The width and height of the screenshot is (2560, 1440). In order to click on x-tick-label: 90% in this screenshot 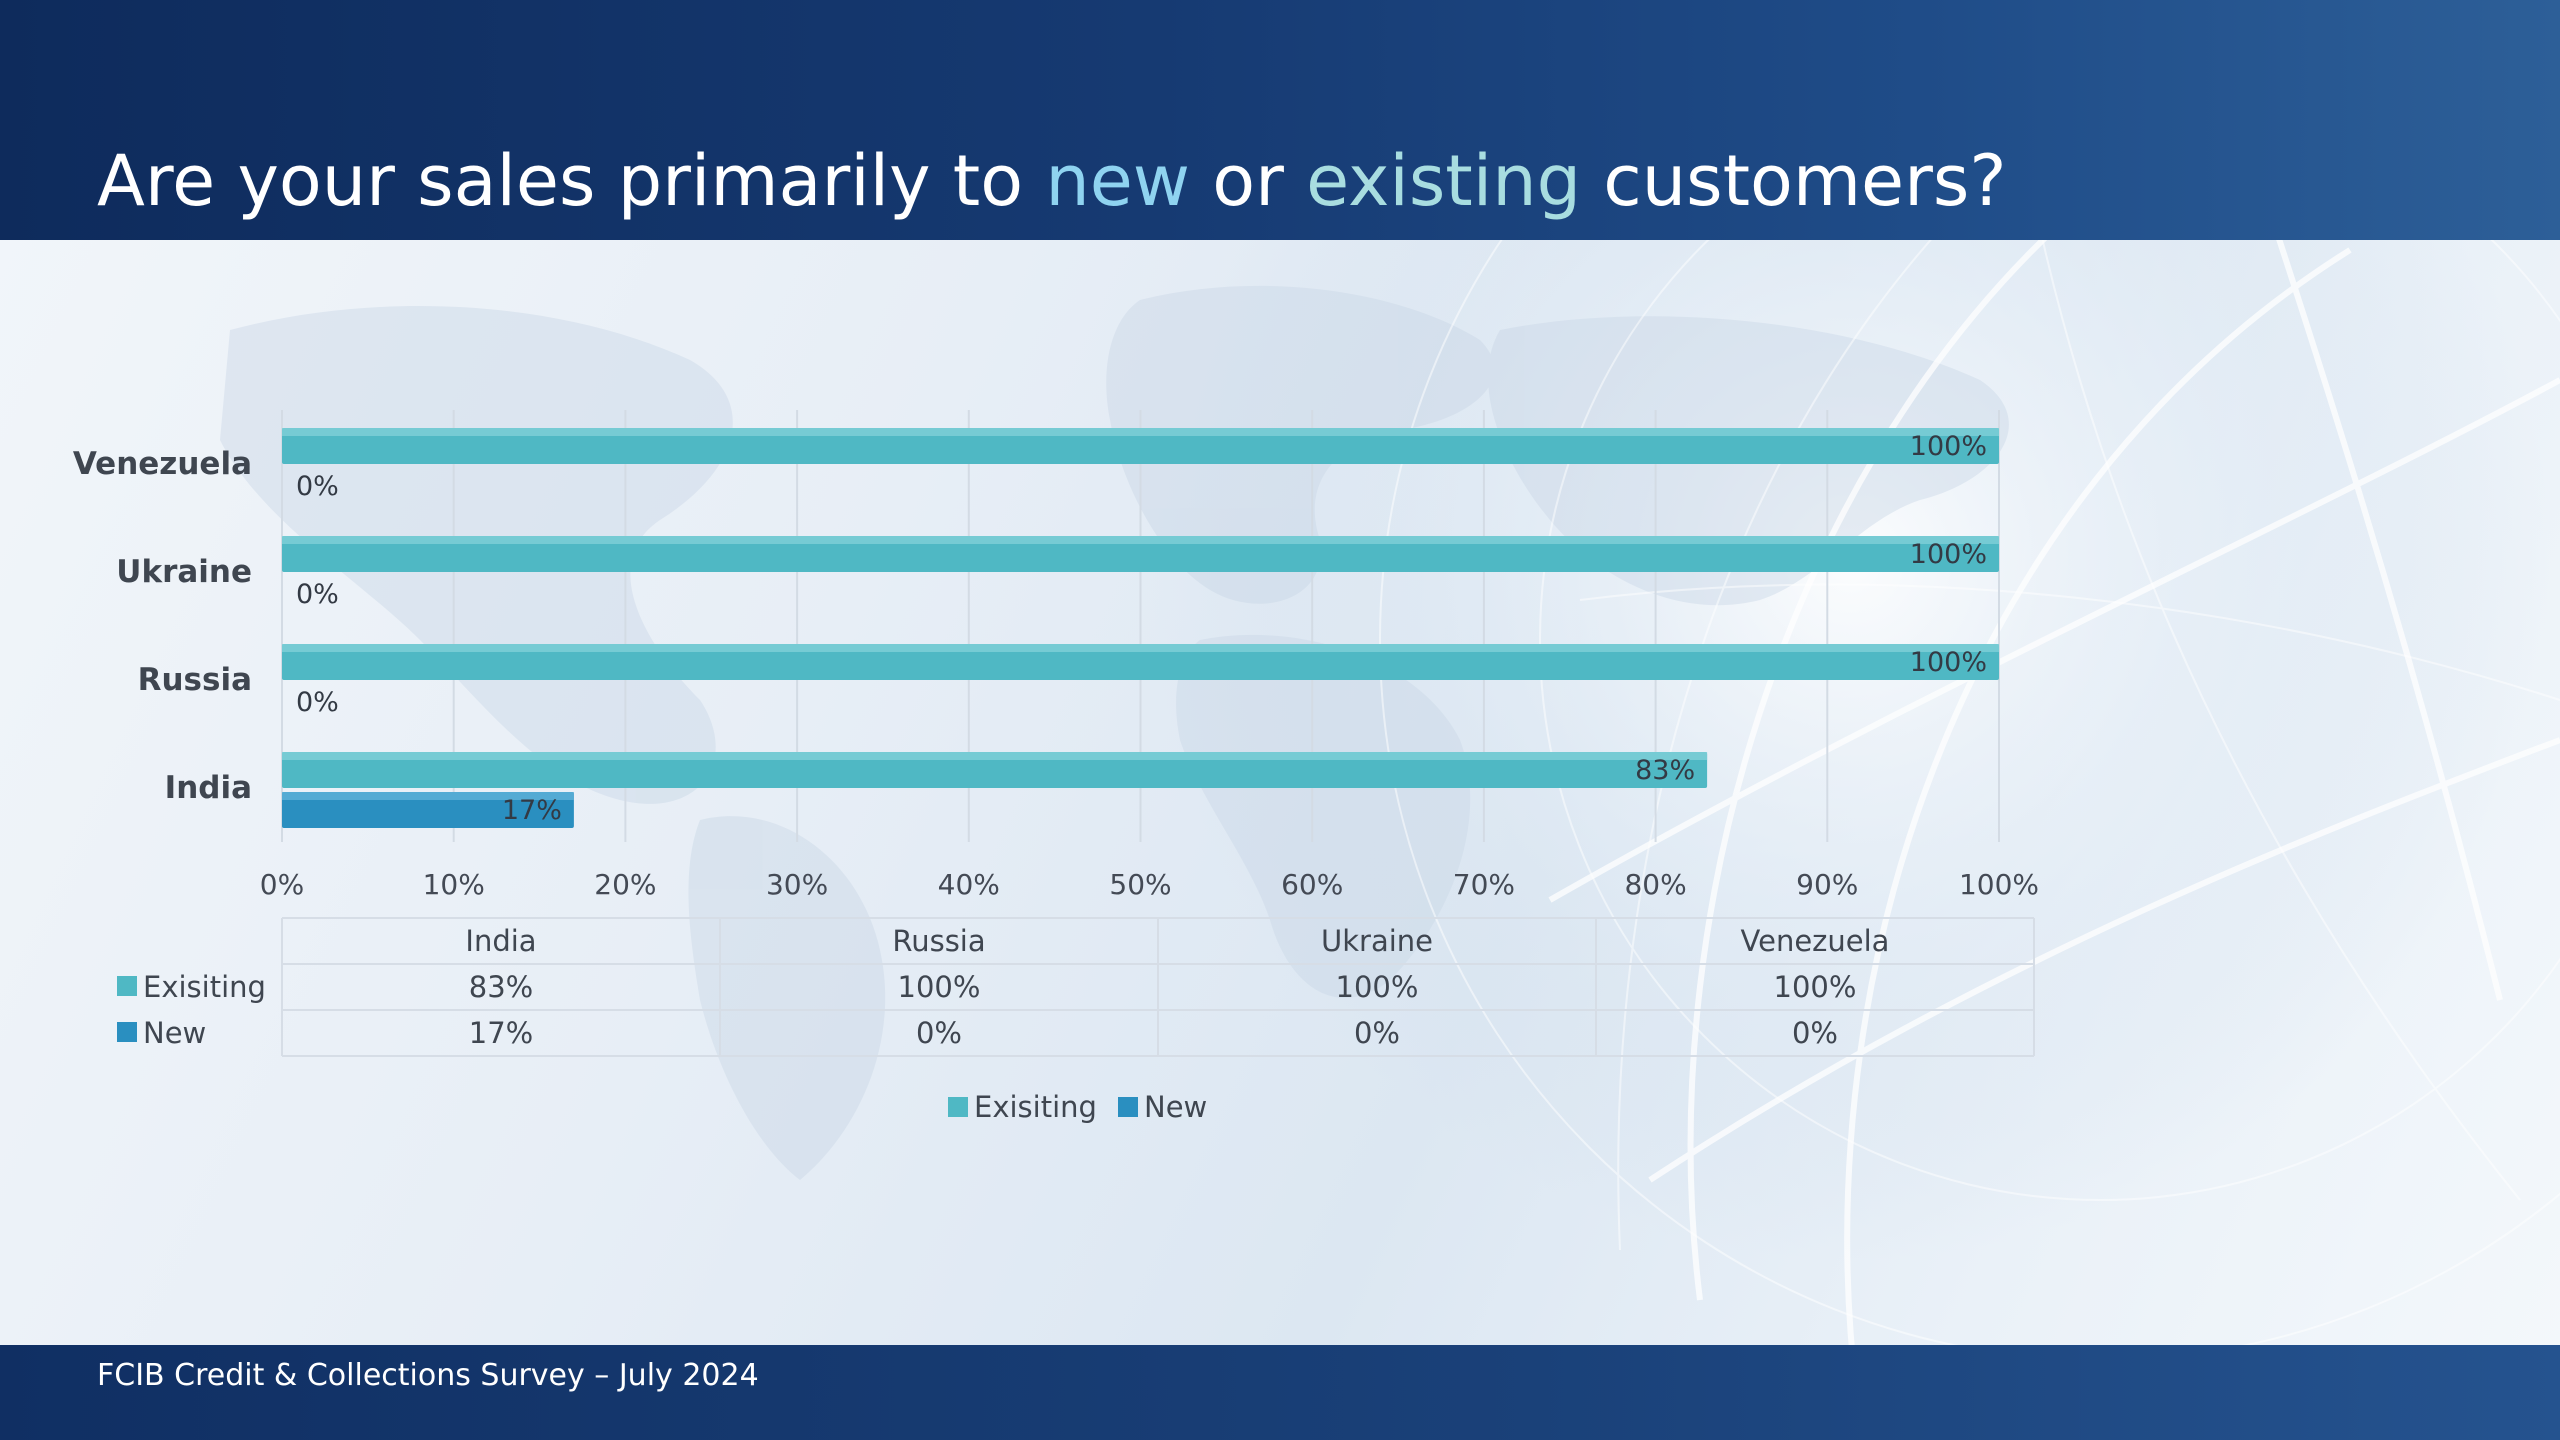, I will do `click(1827, 884)`.